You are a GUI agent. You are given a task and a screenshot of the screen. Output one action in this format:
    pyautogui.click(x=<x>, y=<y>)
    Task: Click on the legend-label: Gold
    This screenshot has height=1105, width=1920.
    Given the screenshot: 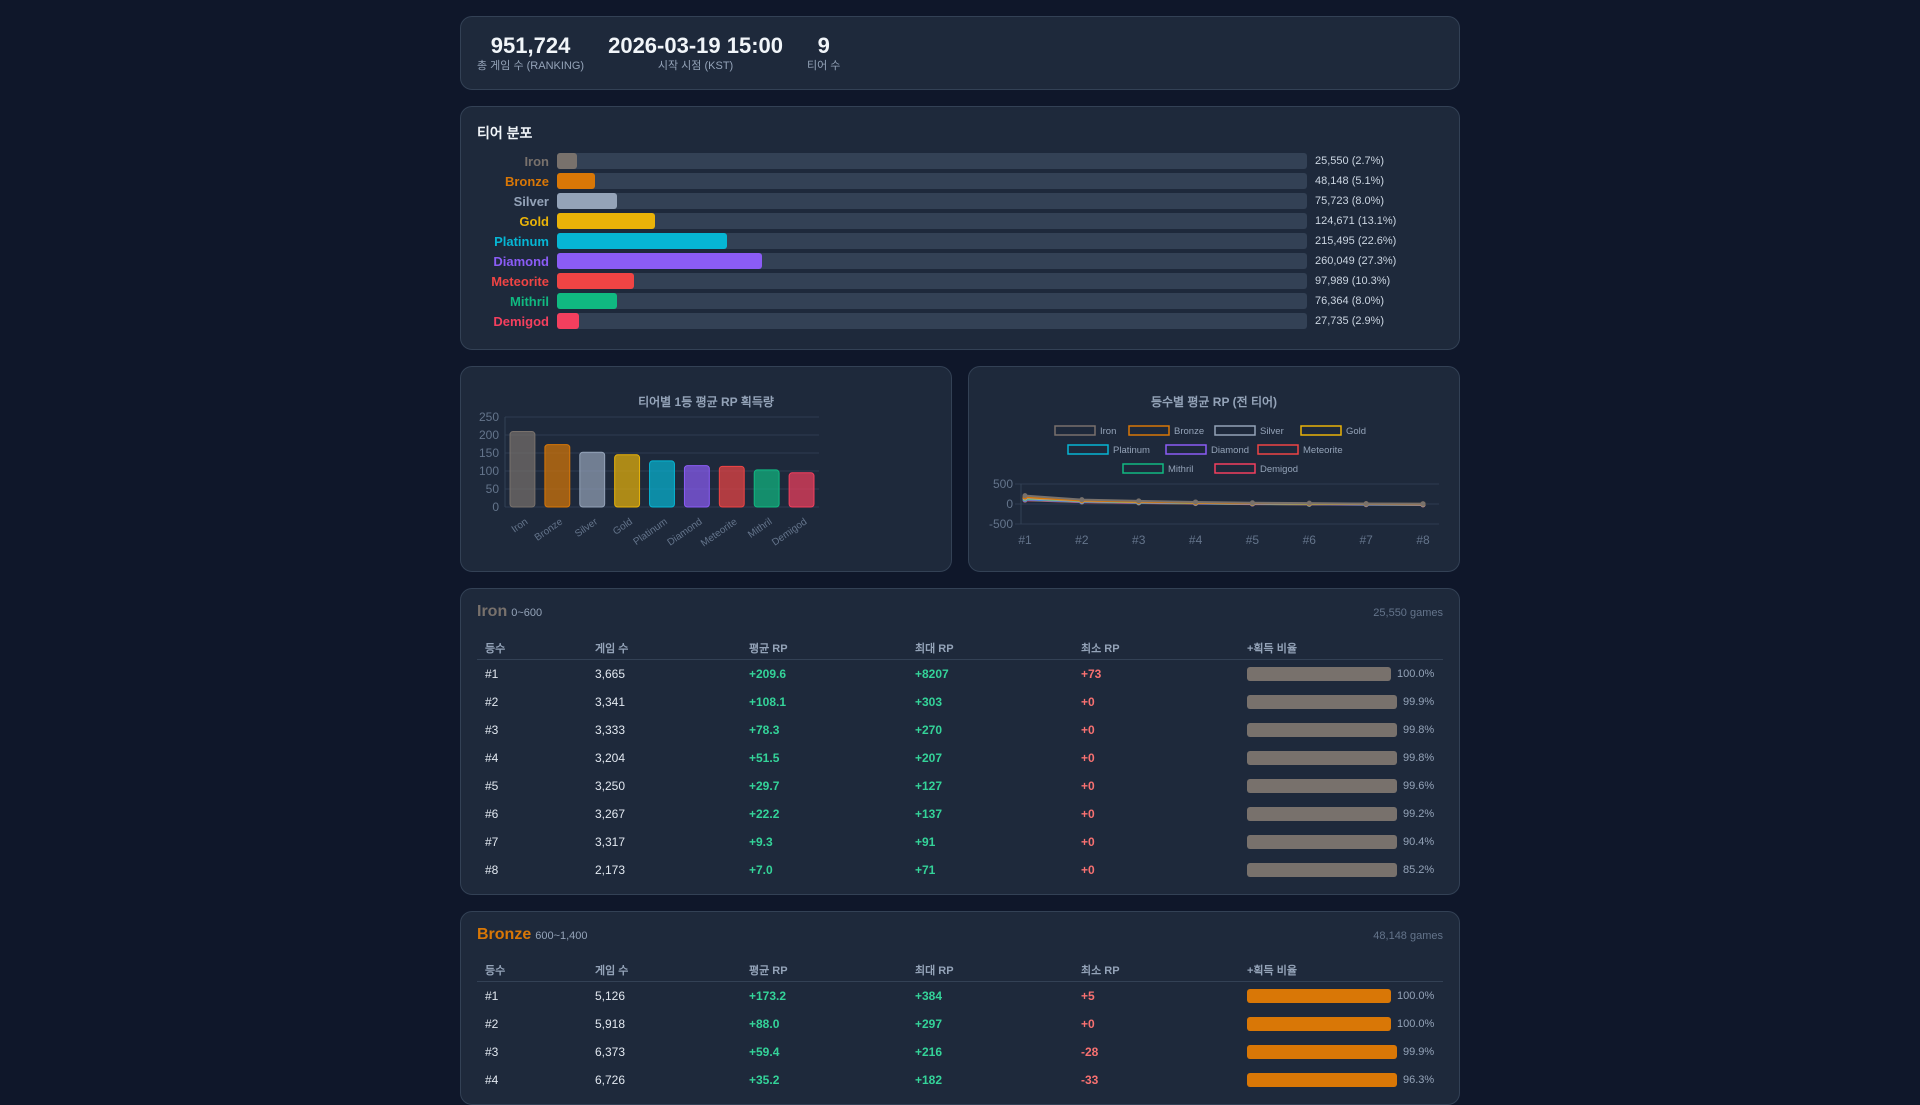 What is the action you would take?
    pyautogui.click(x=1356, y=431)
    